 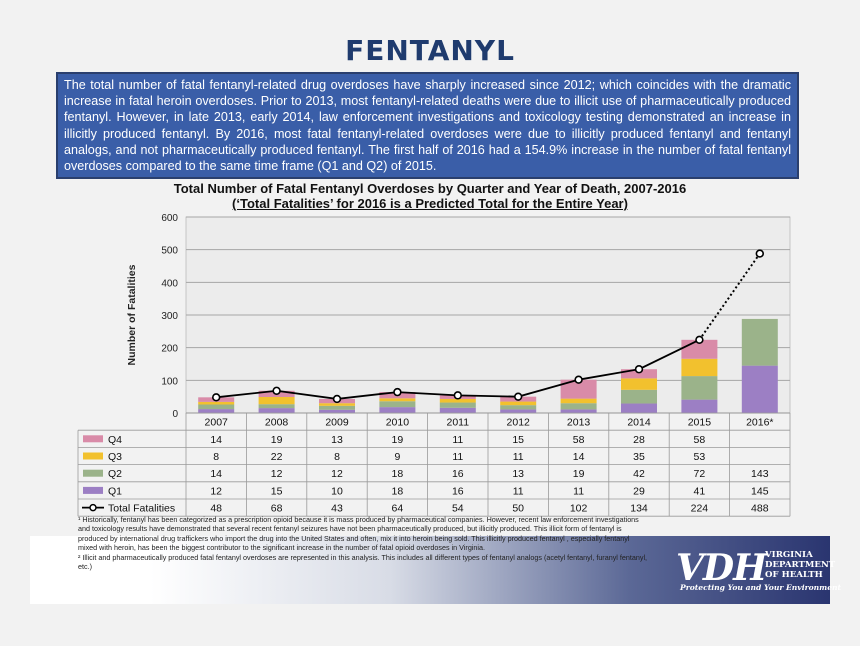 I want to click on legend-marker-total, so click(x=93, y=507).